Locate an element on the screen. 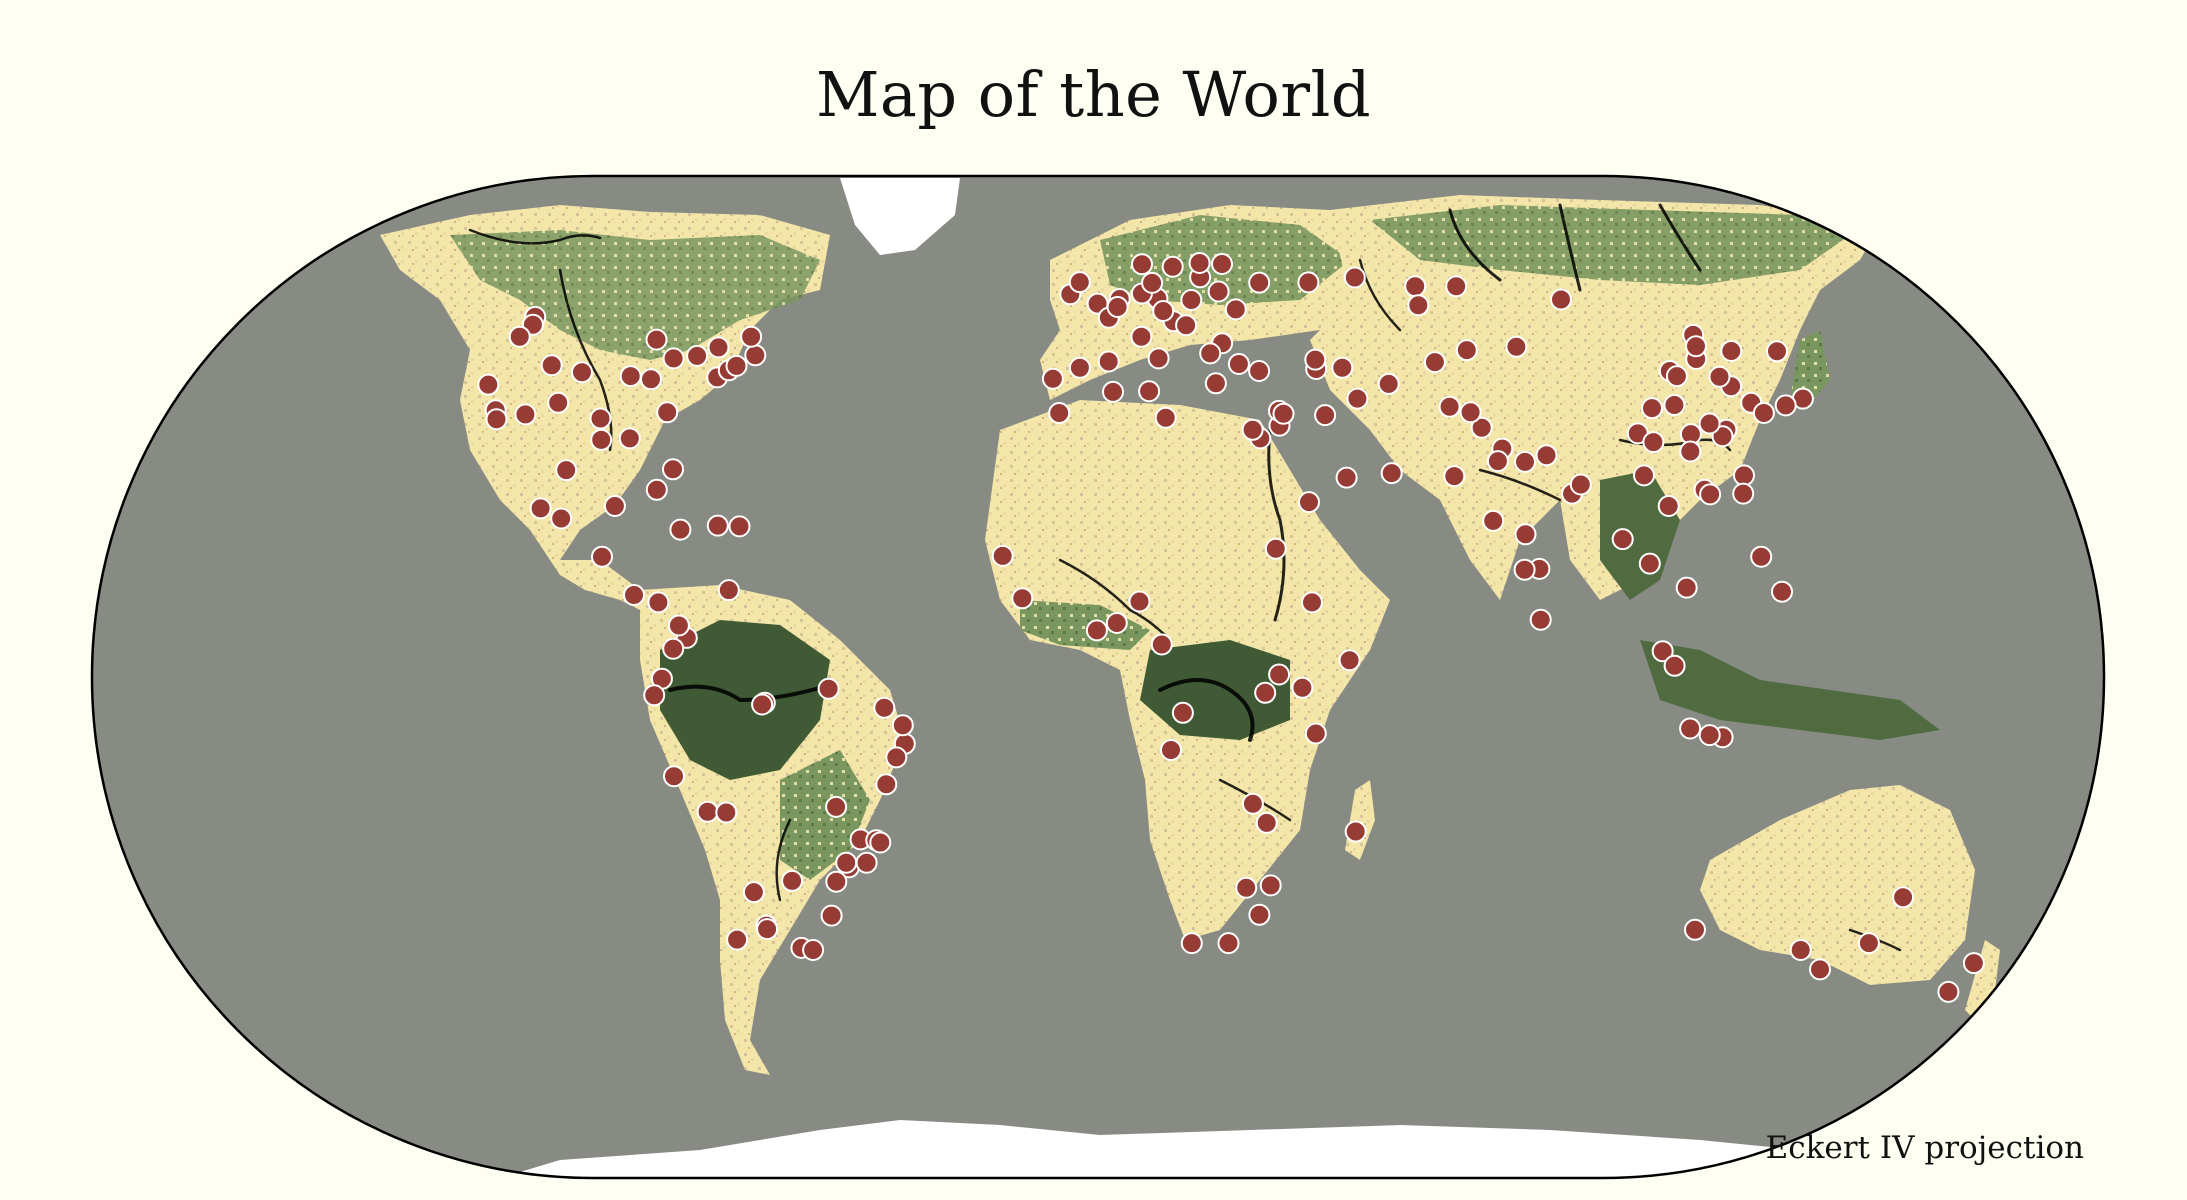 Image resolution: width=2187 pixels, height=1200 pixels. river-niger is located at coordinates (1115, 600).